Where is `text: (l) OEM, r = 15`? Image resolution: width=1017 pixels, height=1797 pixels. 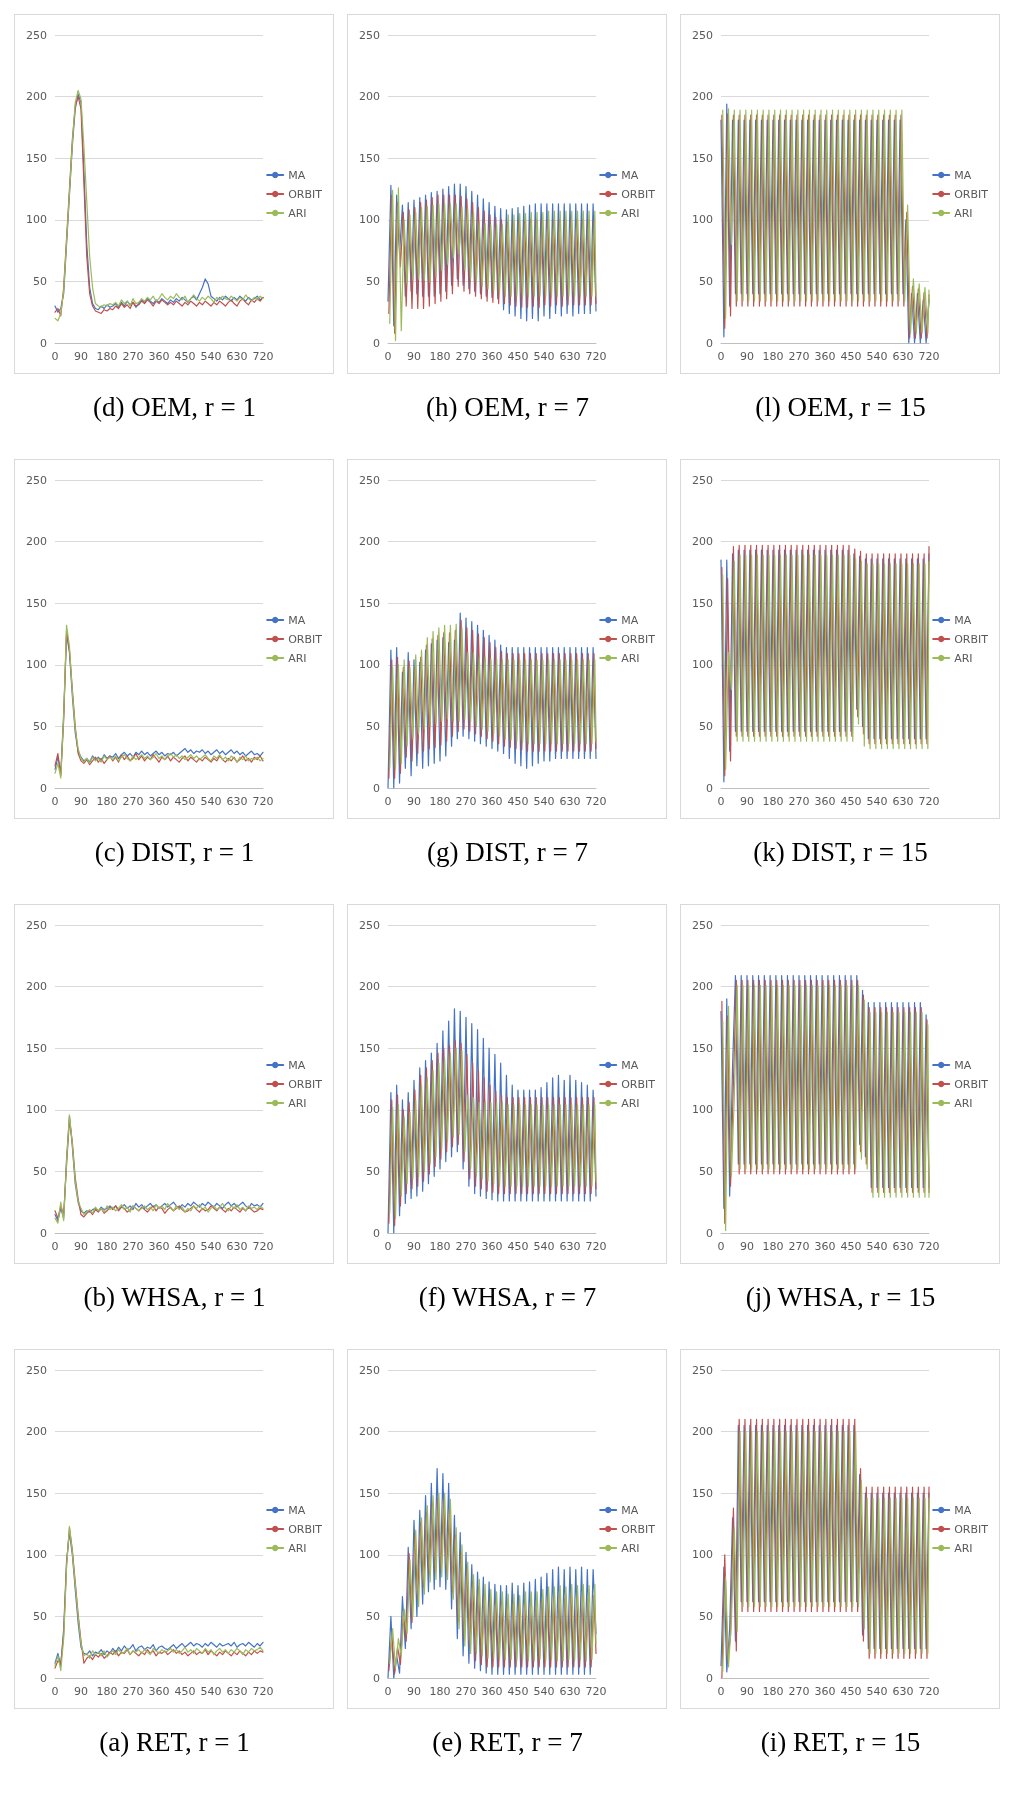 text: (l) OEM, r = 15 is located at coordinates (840, 407).